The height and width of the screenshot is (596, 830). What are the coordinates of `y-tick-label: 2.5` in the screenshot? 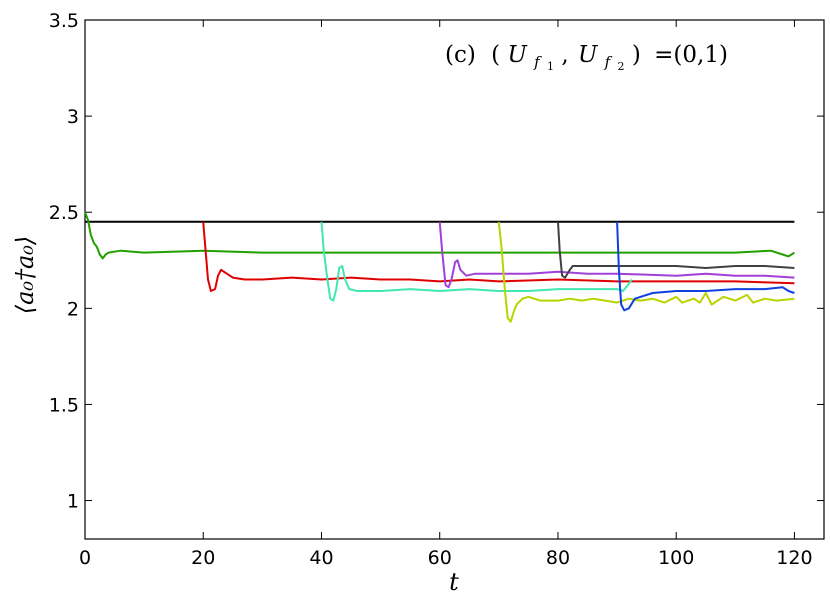 It's located at (64, 213).